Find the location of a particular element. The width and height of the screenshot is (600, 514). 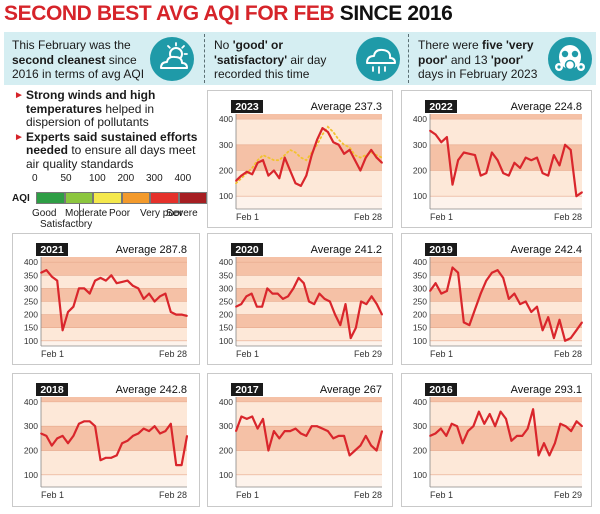

panel-frame-2021 is located at coordinates (106, 299).